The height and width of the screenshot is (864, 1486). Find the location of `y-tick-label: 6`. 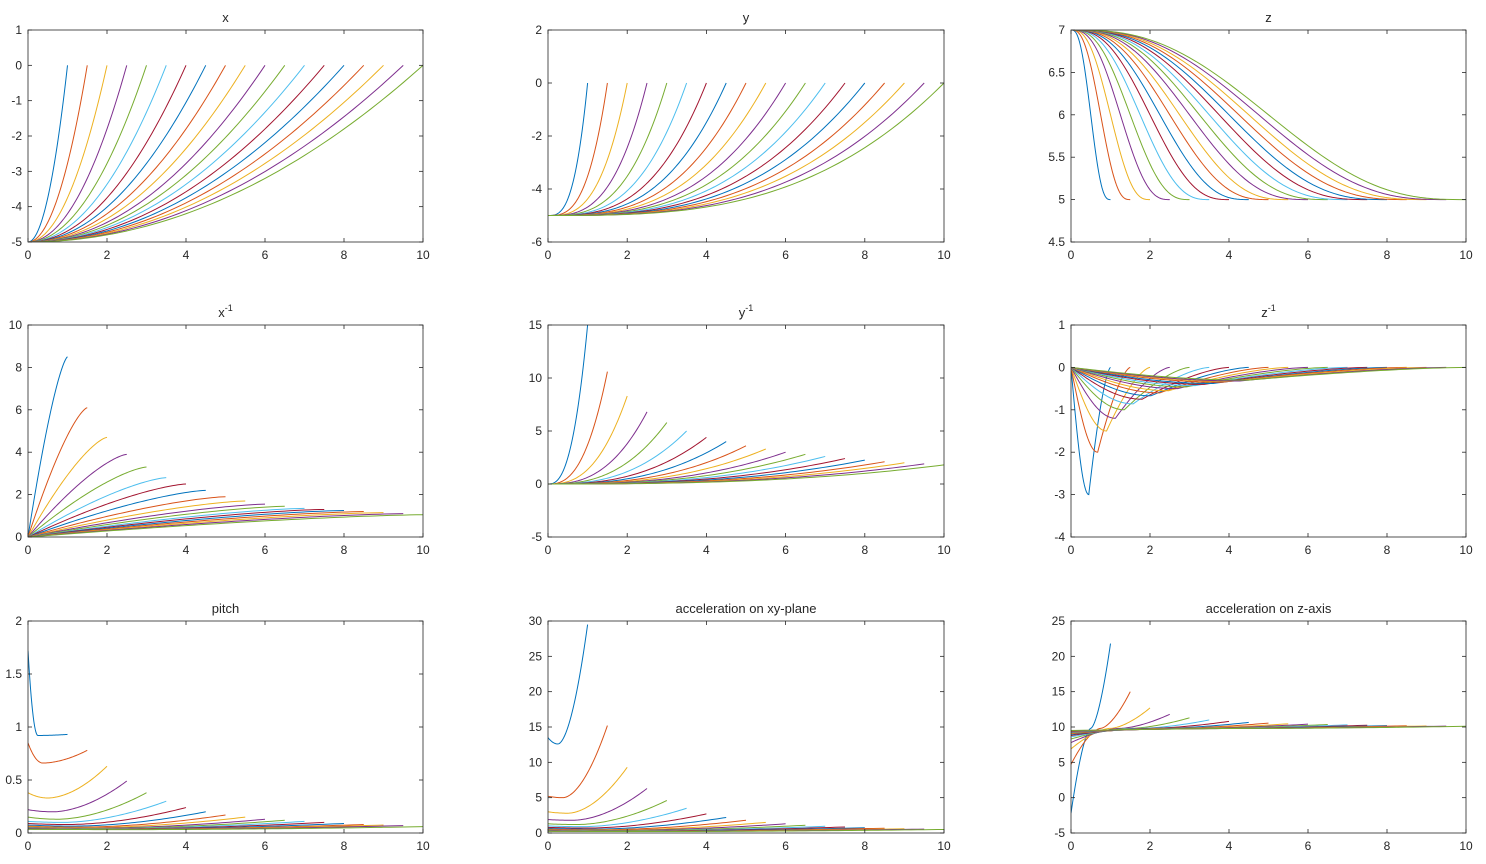

y-tick-label: 6 is located at coordinates (1061, 115).